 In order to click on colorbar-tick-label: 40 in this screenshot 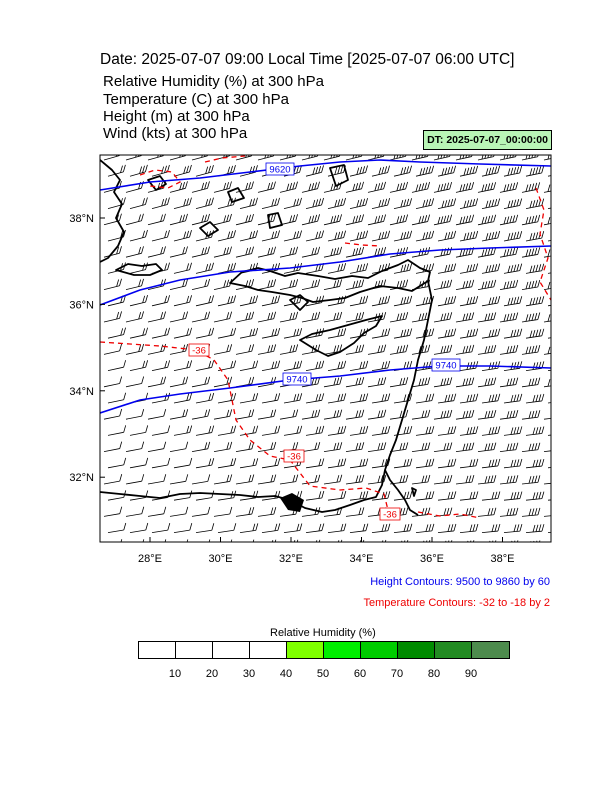, I will do `click(286, 674)`.